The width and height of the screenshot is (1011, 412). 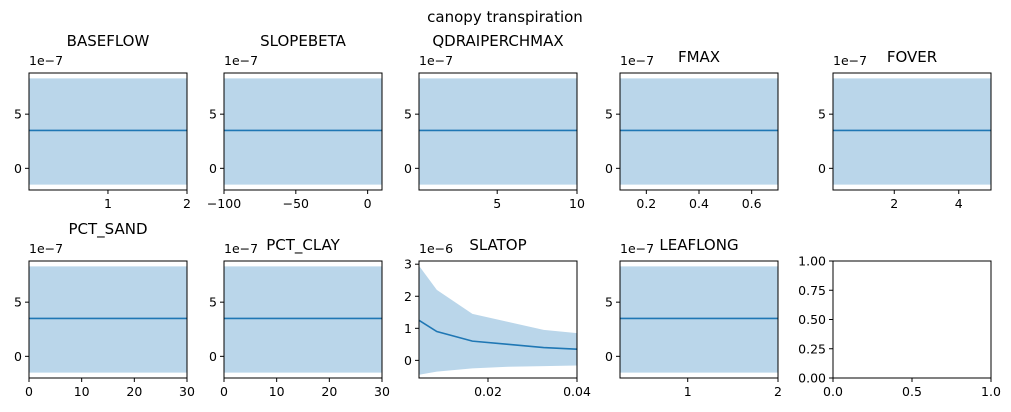 What do you see at coordinates (303, 245) in the screenshot?
I see `subplot-title: PCT_CLAY` at bounding box center [303, 245].